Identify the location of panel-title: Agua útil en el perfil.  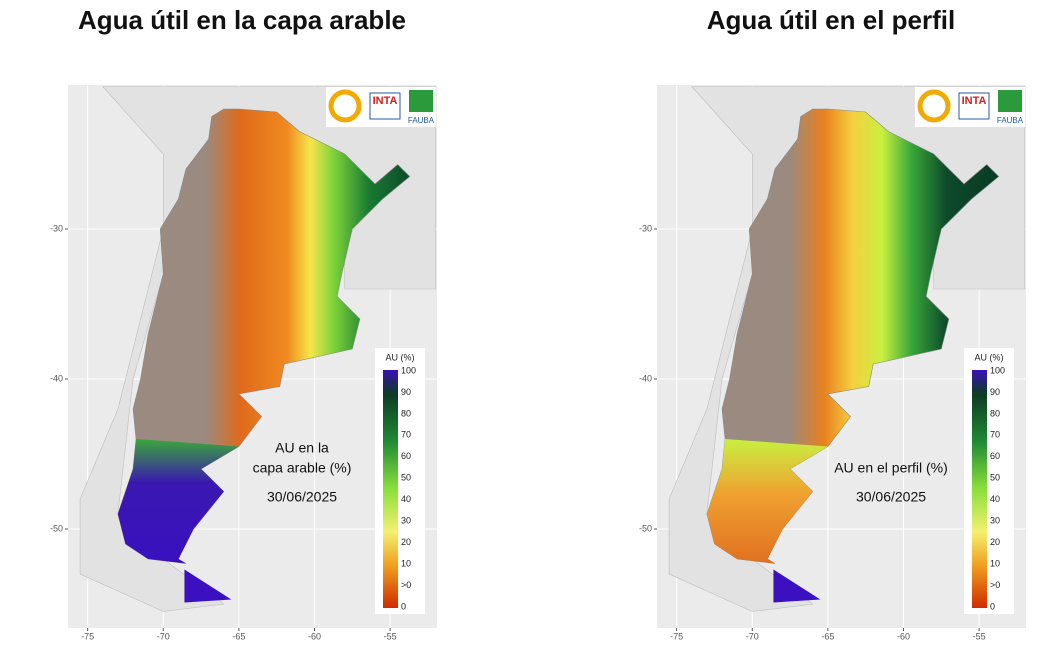
(831, 20).